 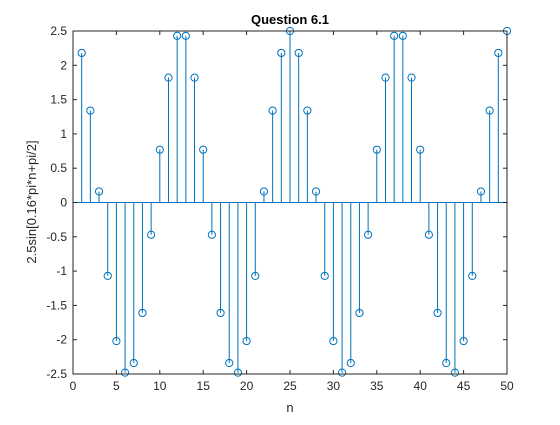 I want to click on y-axis-label: 2.5sin[0.16*pi*n+pi/2], so click(x=31, y=201).